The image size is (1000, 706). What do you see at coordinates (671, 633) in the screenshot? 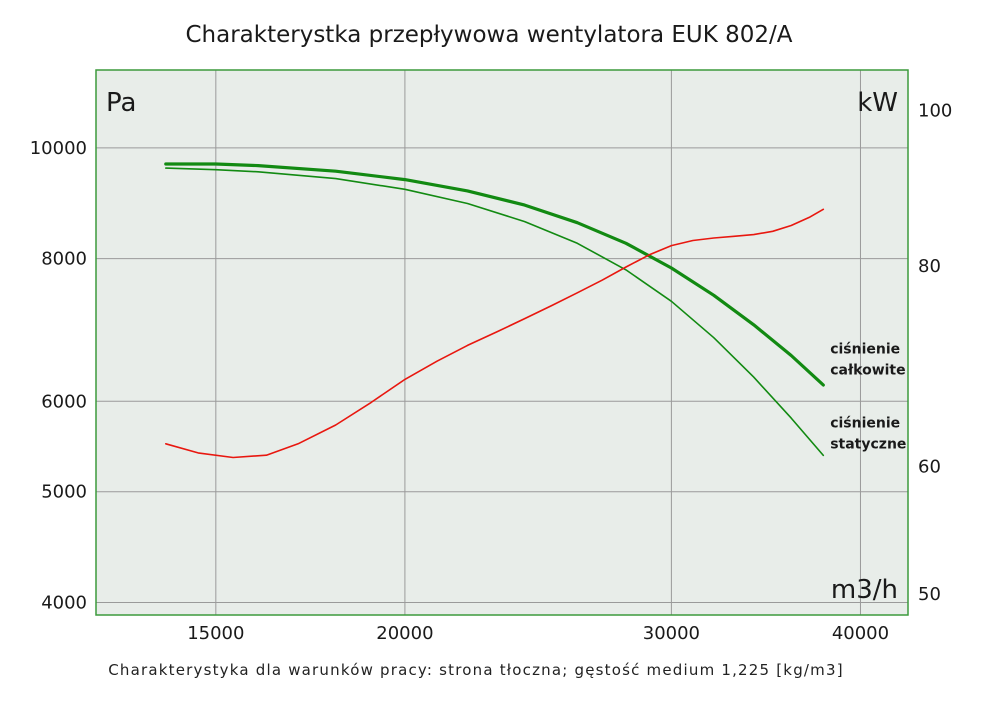
I see `x-tick-label: 30000` at bounding box center [671, 633].